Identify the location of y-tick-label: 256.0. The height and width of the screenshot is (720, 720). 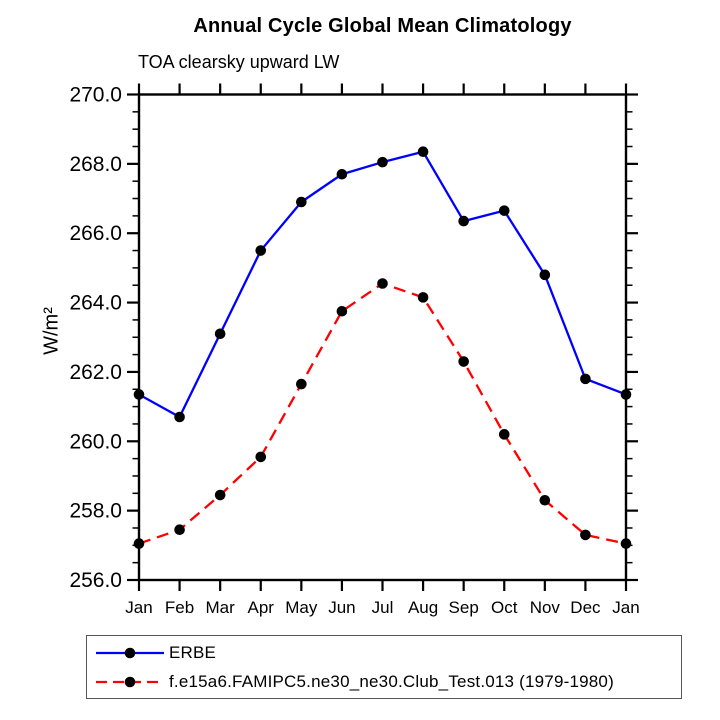
(95, 580).